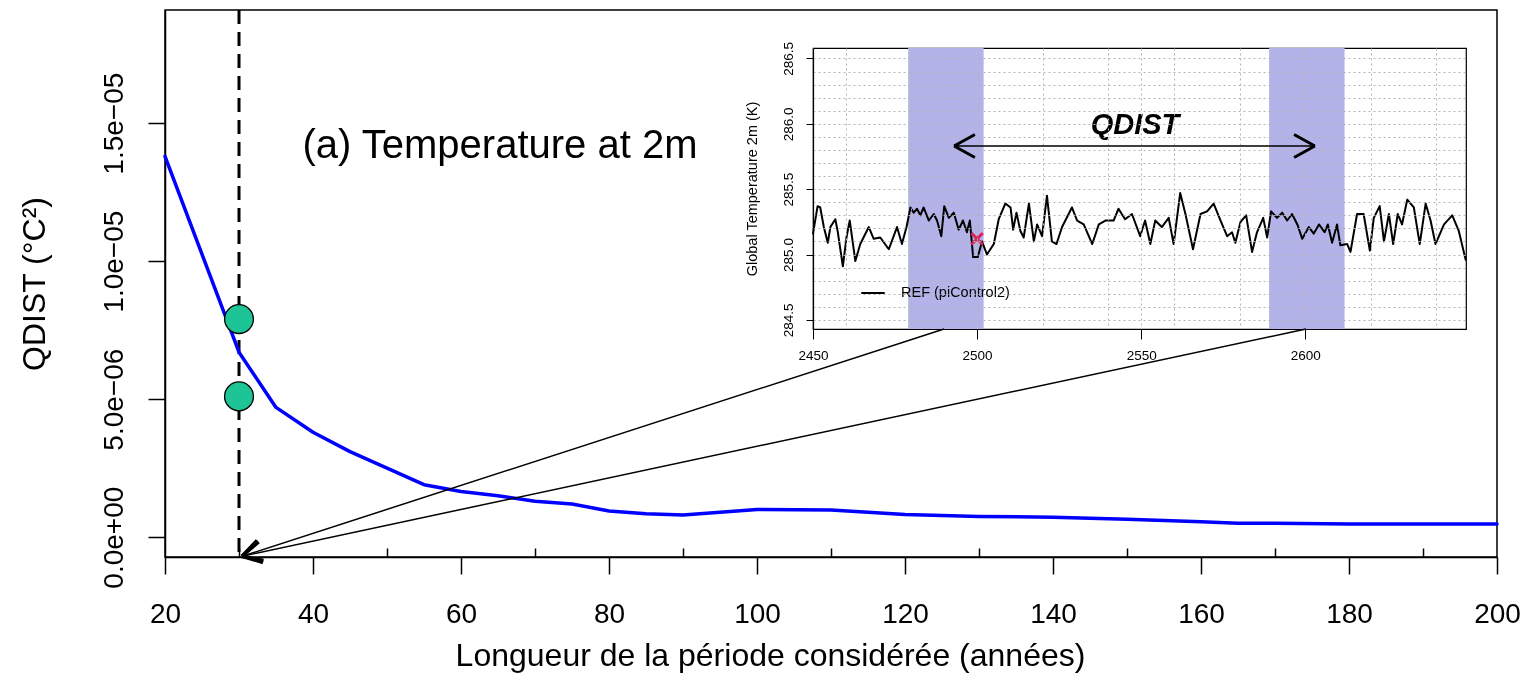  Describe the element at coordinates (500, 144) in the screenshot. I see `annotation: (a) Temperature at 2m` at that location.